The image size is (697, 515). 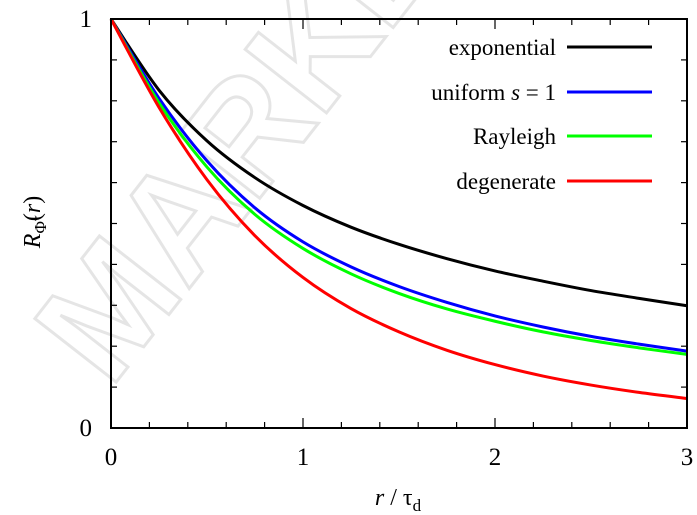 What do you see at coordinates (502, 47) in the screenshot?
I see `legend-label: exponential` at bounding box center [502, 47].